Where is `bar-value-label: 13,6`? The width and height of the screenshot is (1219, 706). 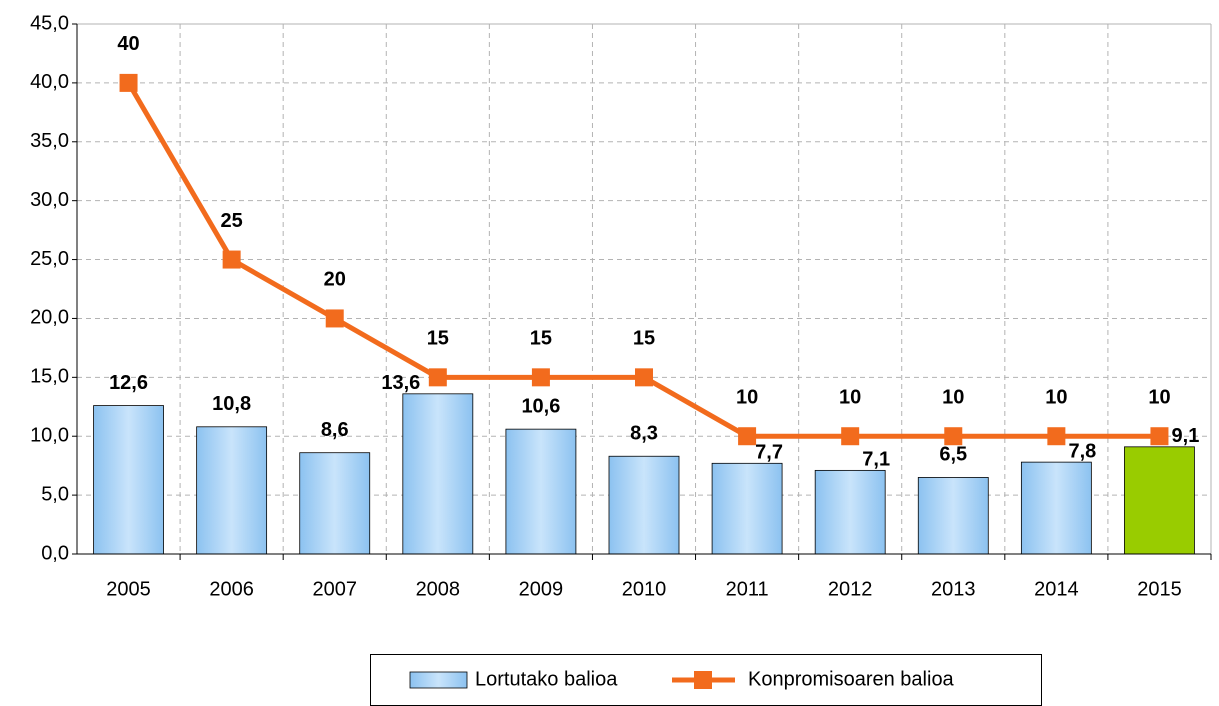 bar-value-label: 13,6 is located at coordinates (400, 383).